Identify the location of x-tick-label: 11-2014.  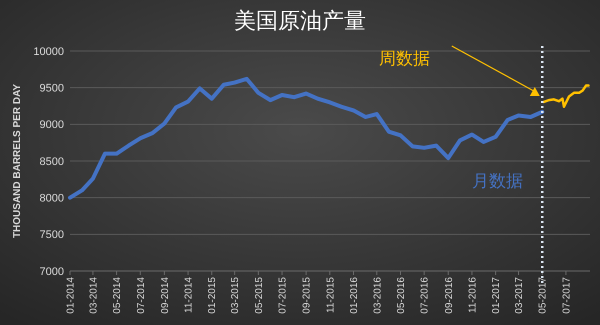
(189, 294).